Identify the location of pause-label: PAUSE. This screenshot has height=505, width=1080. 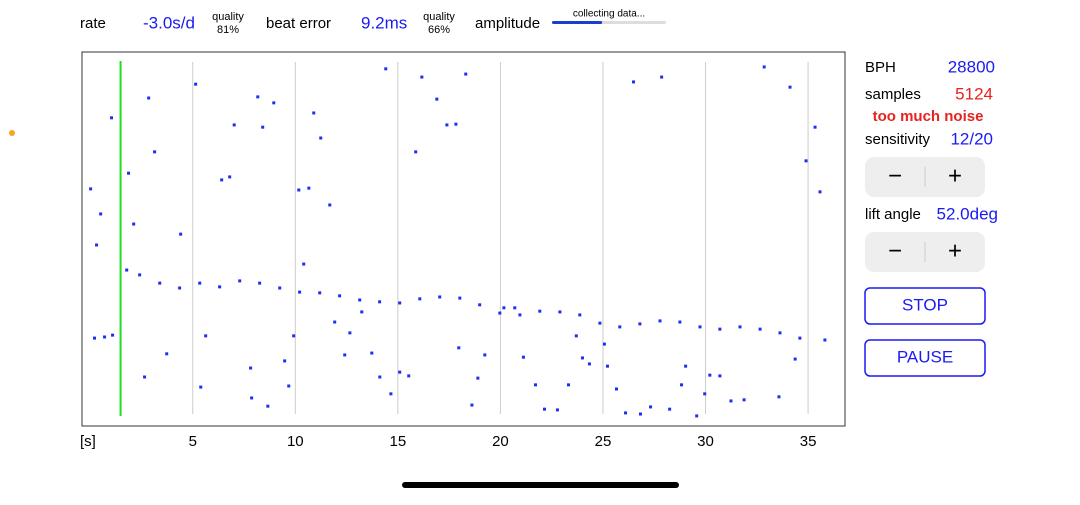
(925, 356).